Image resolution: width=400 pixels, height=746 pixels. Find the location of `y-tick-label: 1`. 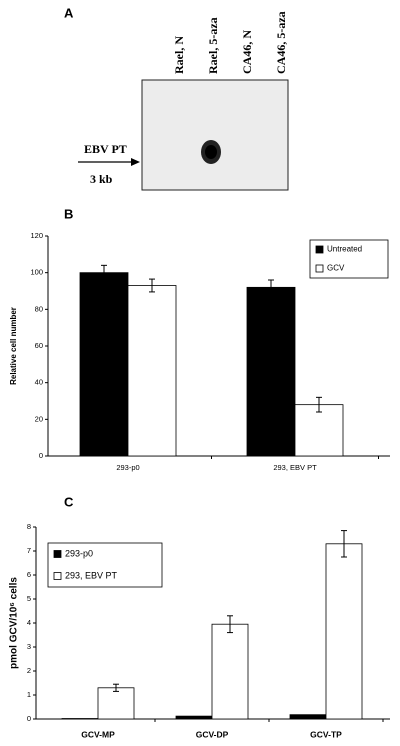

y-tick-label: 1 is located at coordinates (29, 694).